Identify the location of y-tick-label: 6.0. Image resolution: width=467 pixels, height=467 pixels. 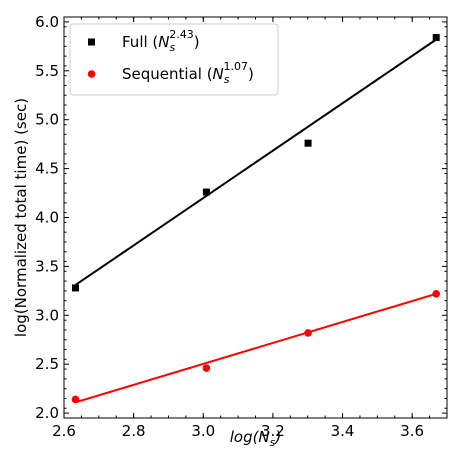
(47, 22).